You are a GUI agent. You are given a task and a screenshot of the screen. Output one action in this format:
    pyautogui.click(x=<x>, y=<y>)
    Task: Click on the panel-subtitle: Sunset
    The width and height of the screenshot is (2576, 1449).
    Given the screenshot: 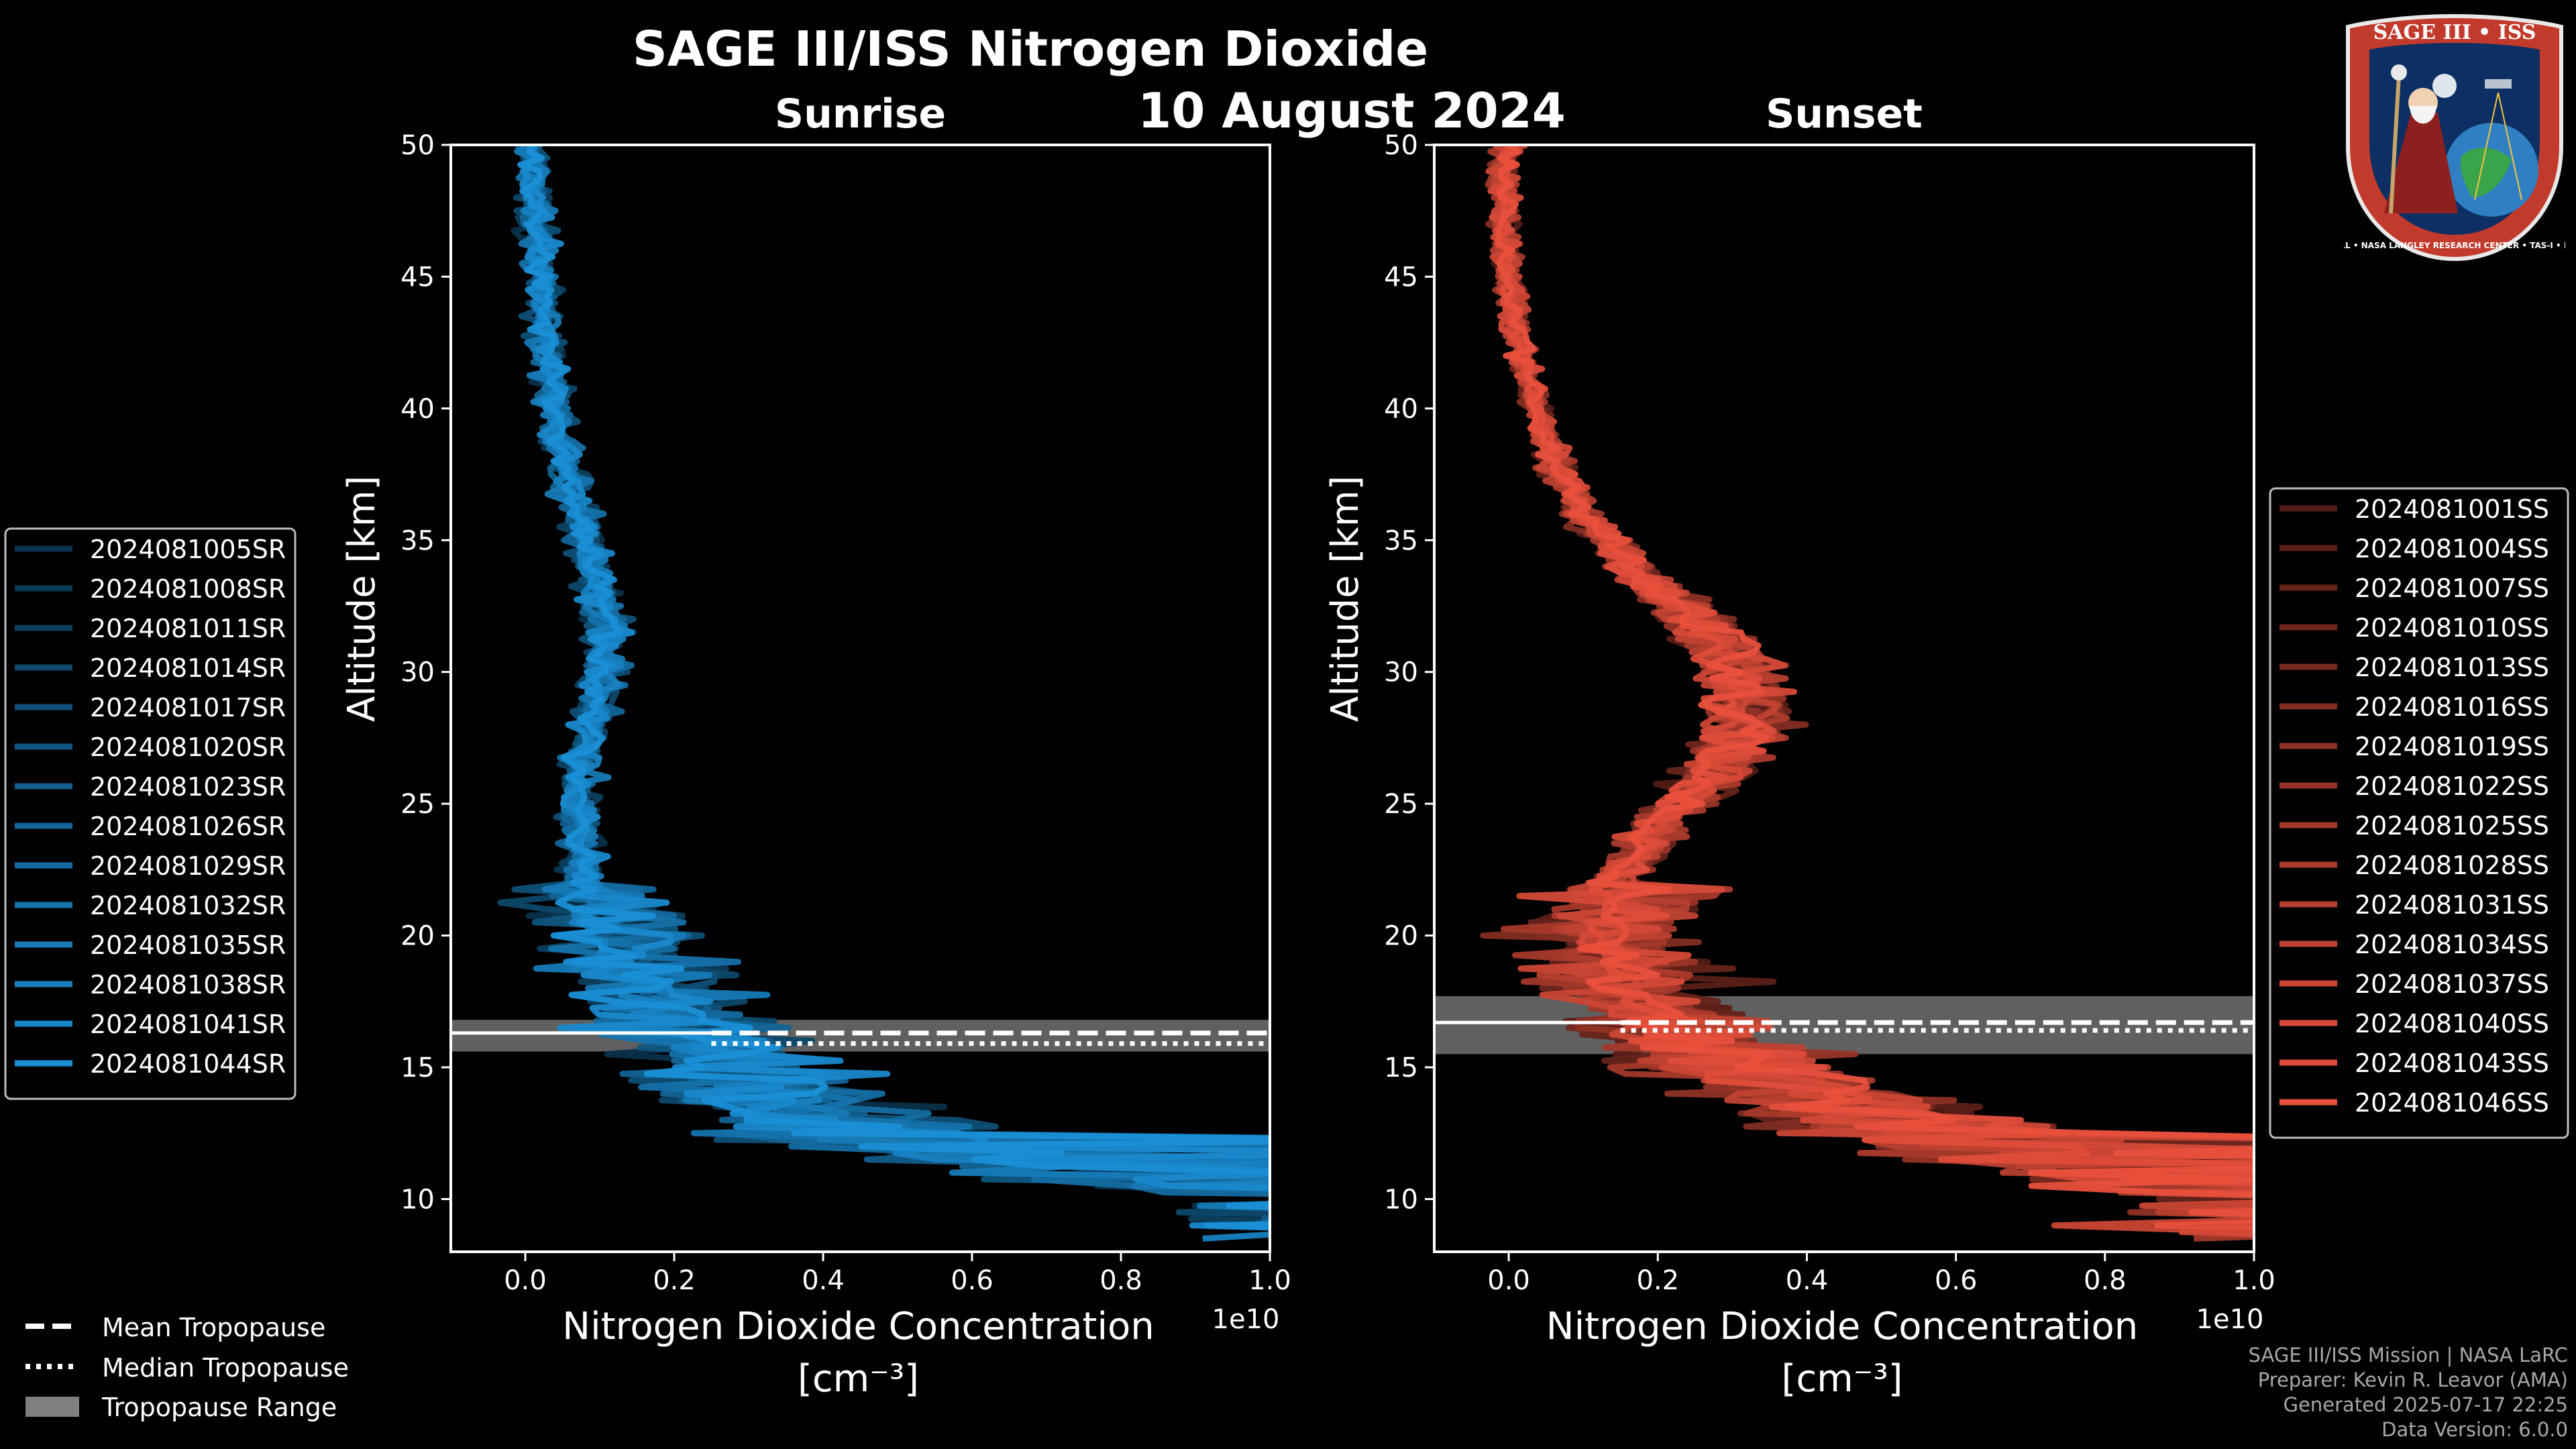 What is the action you would take?
    pyautogui.click(x=1844, y=114)
    